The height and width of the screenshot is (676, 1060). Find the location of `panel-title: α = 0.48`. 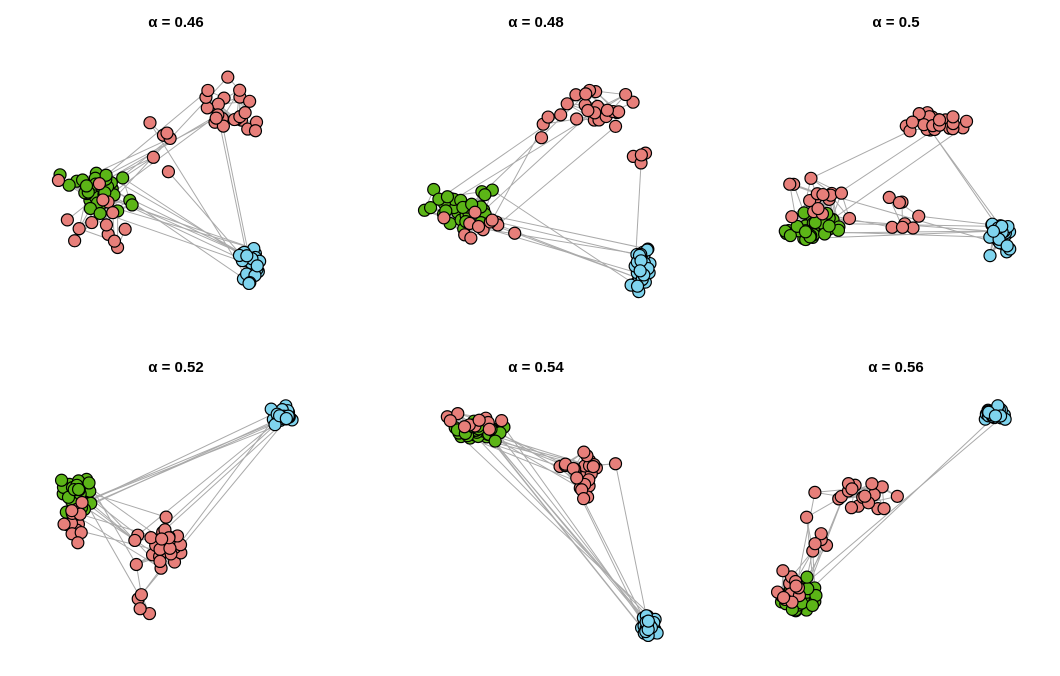

panel-title: α = 0.48 is located at coordinates (536, 22).